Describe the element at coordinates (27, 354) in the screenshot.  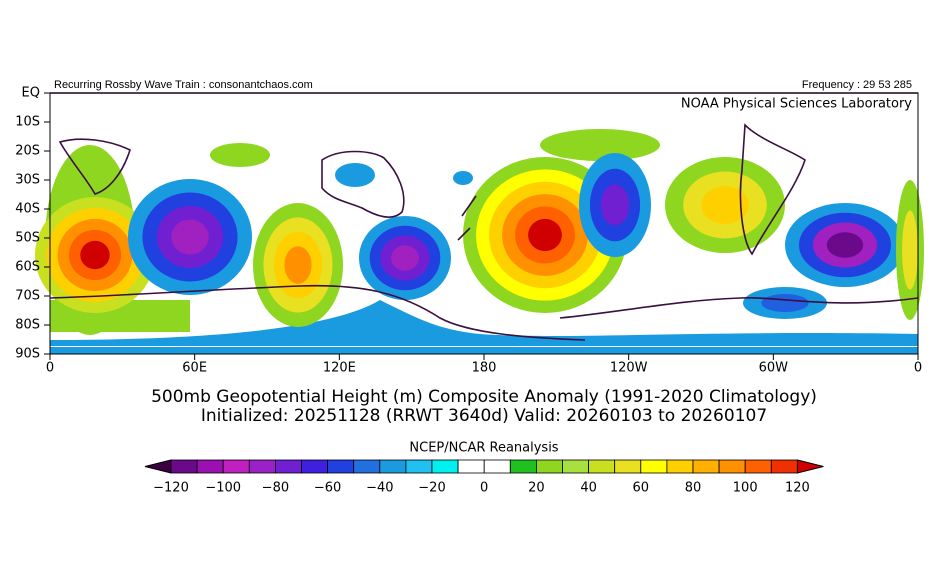
I see `lat-label: 90S` at that location.